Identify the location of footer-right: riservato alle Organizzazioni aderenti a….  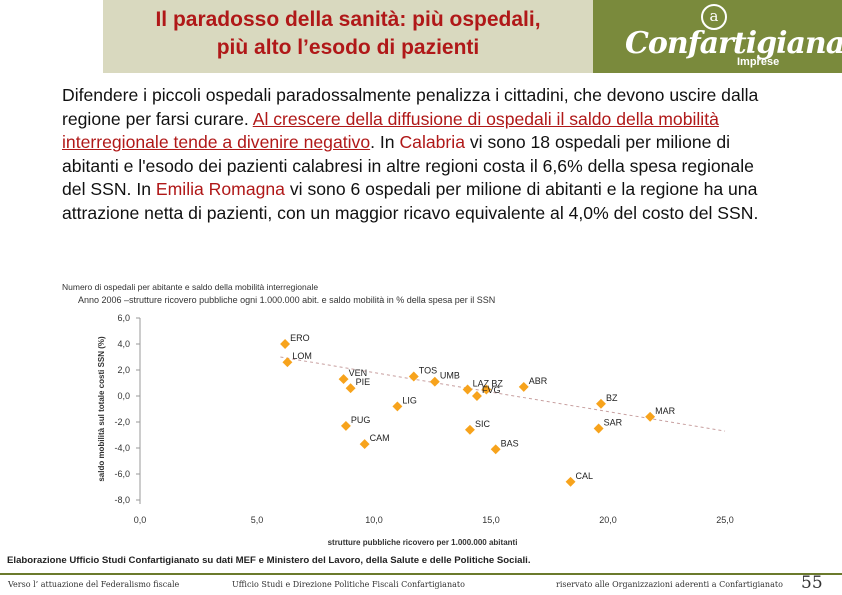
(669, 584).